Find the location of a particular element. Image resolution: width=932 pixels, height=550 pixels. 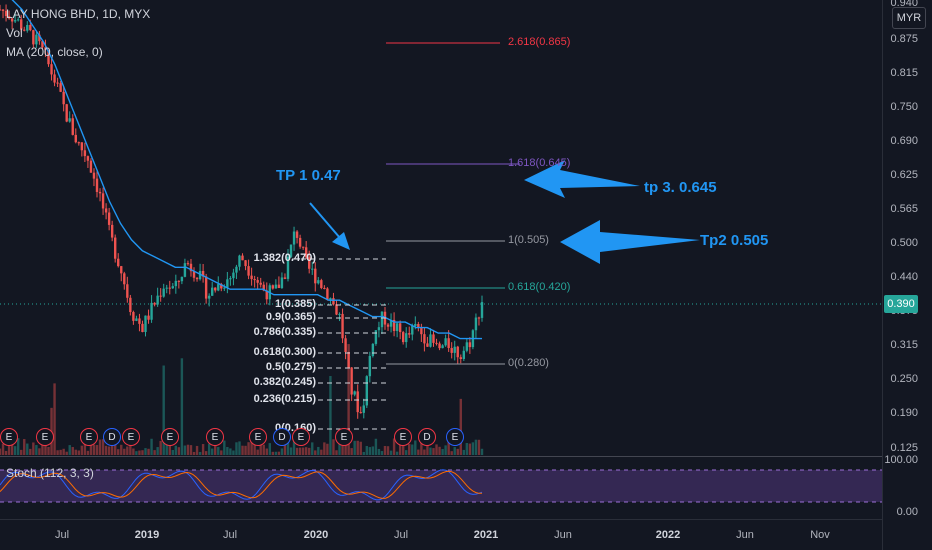

fib-retracement is located at coordinates (339, 344).